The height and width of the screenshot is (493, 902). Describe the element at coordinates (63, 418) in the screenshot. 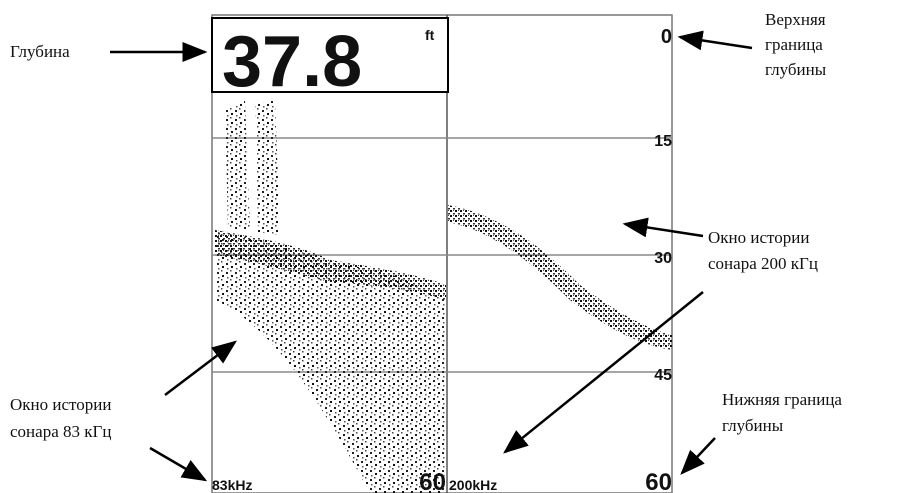

I see `annotation: Окно истории сонара 83 кГц` at that location.